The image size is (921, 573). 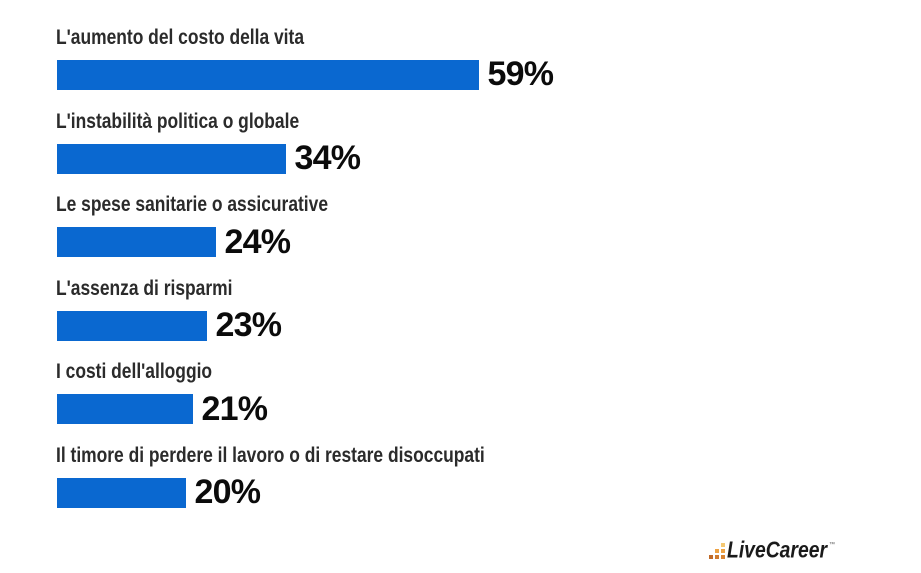 I want to click on svg-text: ™, so click(x=832, y=544).